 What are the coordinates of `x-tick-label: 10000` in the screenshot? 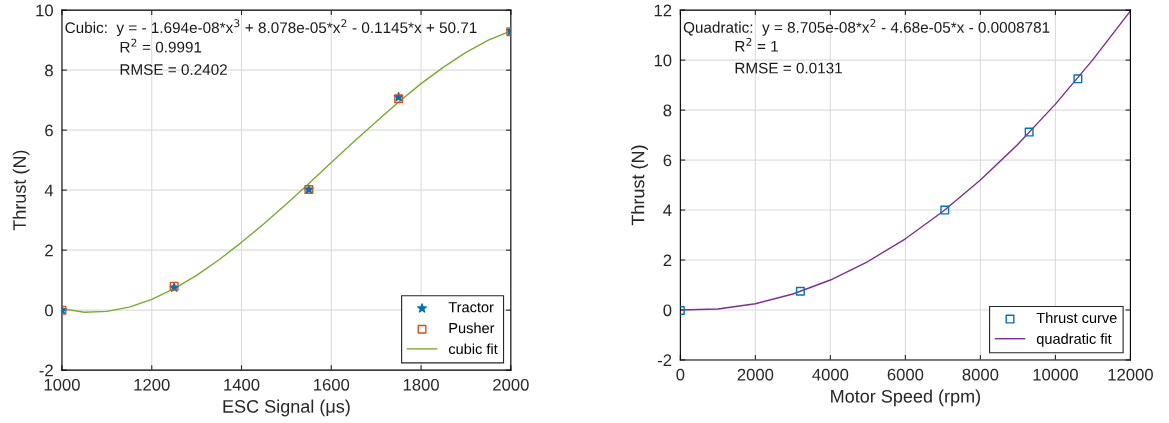 It's located at (1055, 374).